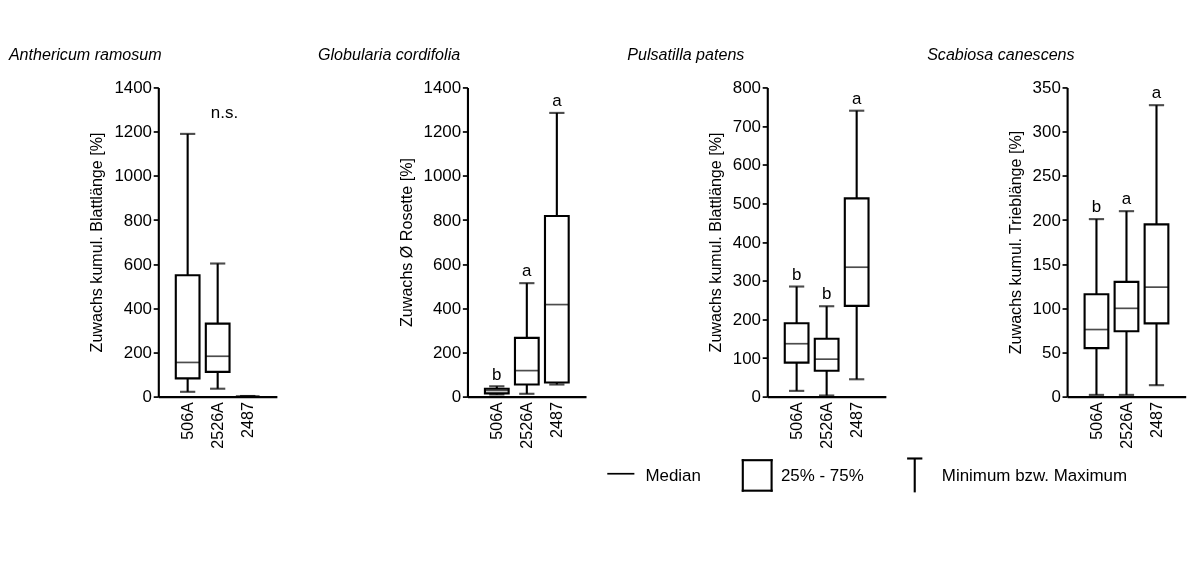 This screenshot has width=1190, height=571. Describe the element at coordinates (1046, 264) in the screenshot. I see `y-tick-label: 150` at that location.